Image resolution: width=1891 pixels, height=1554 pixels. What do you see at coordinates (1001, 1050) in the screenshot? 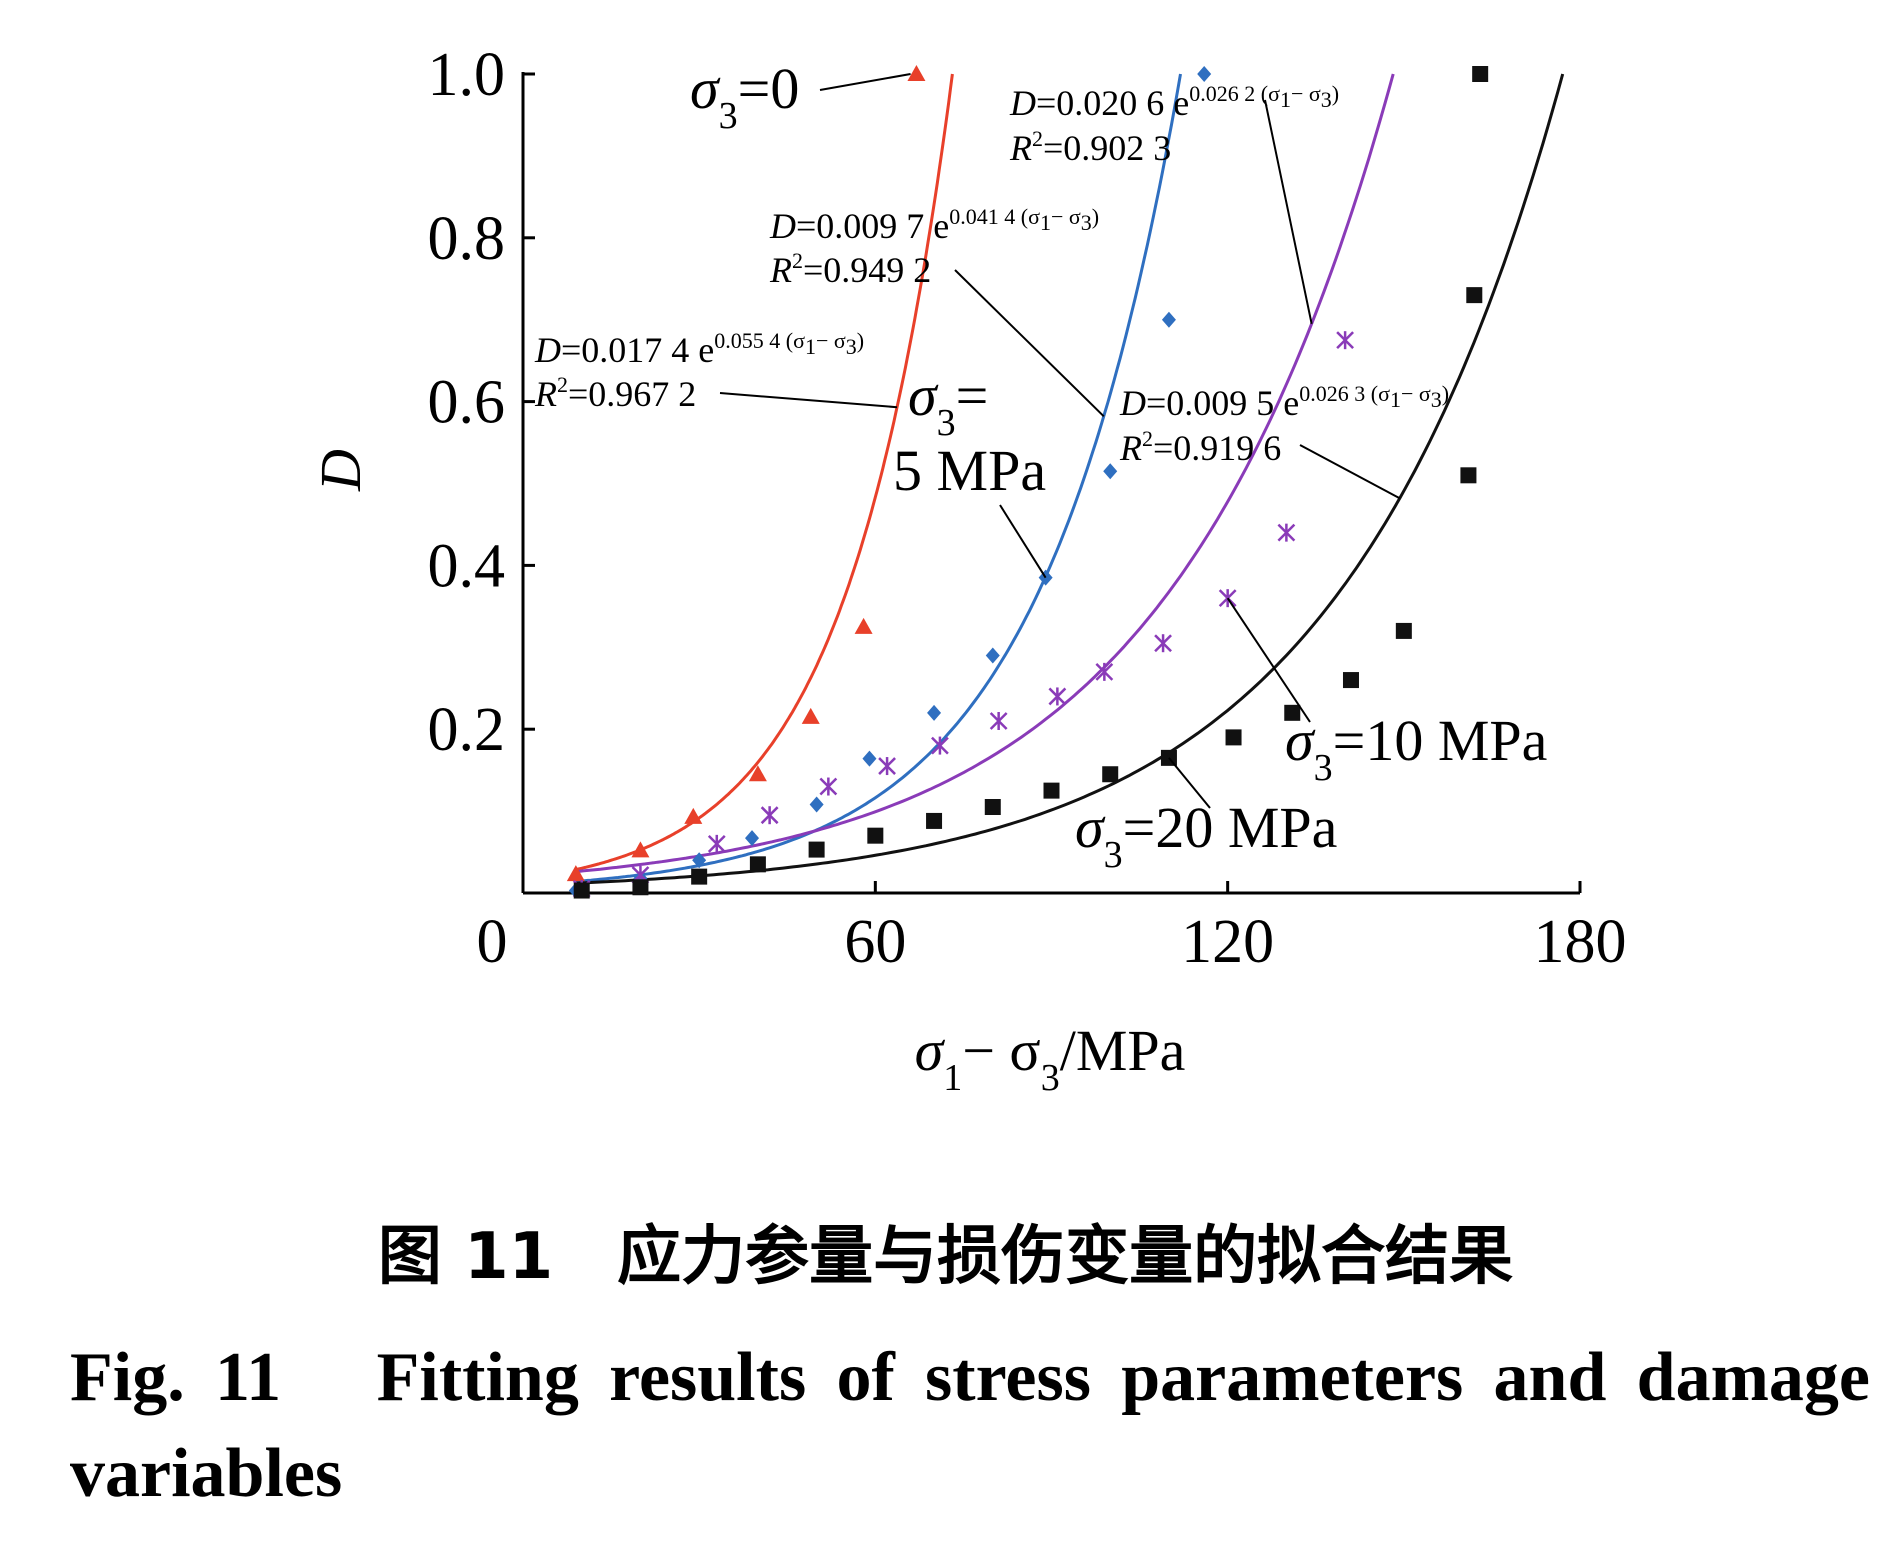
I see `x-axis-title-minus: − σ` at bounding box center [1001, 1050].